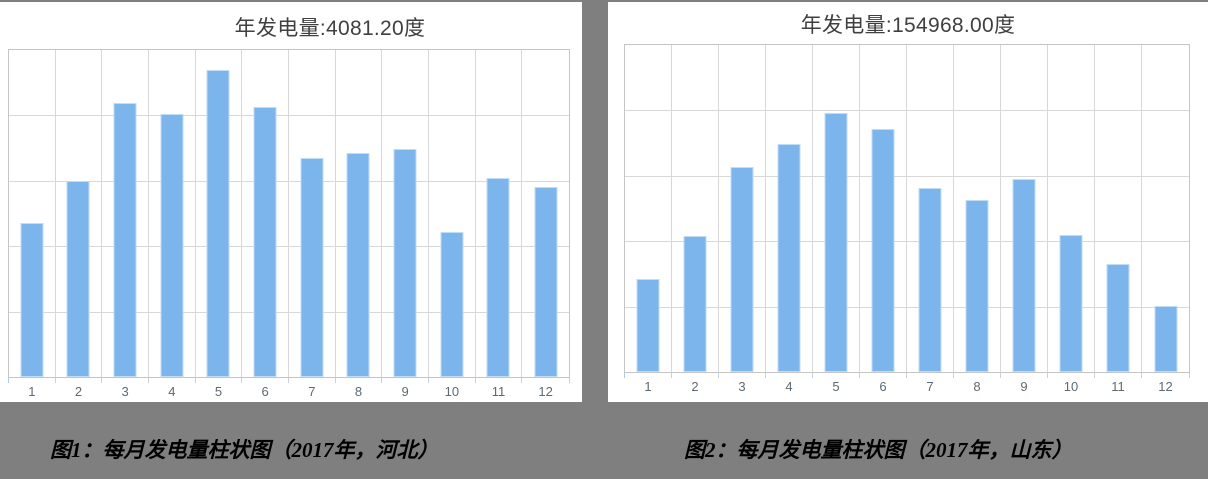  I want to click on month-column: 7, so click(930, 219).